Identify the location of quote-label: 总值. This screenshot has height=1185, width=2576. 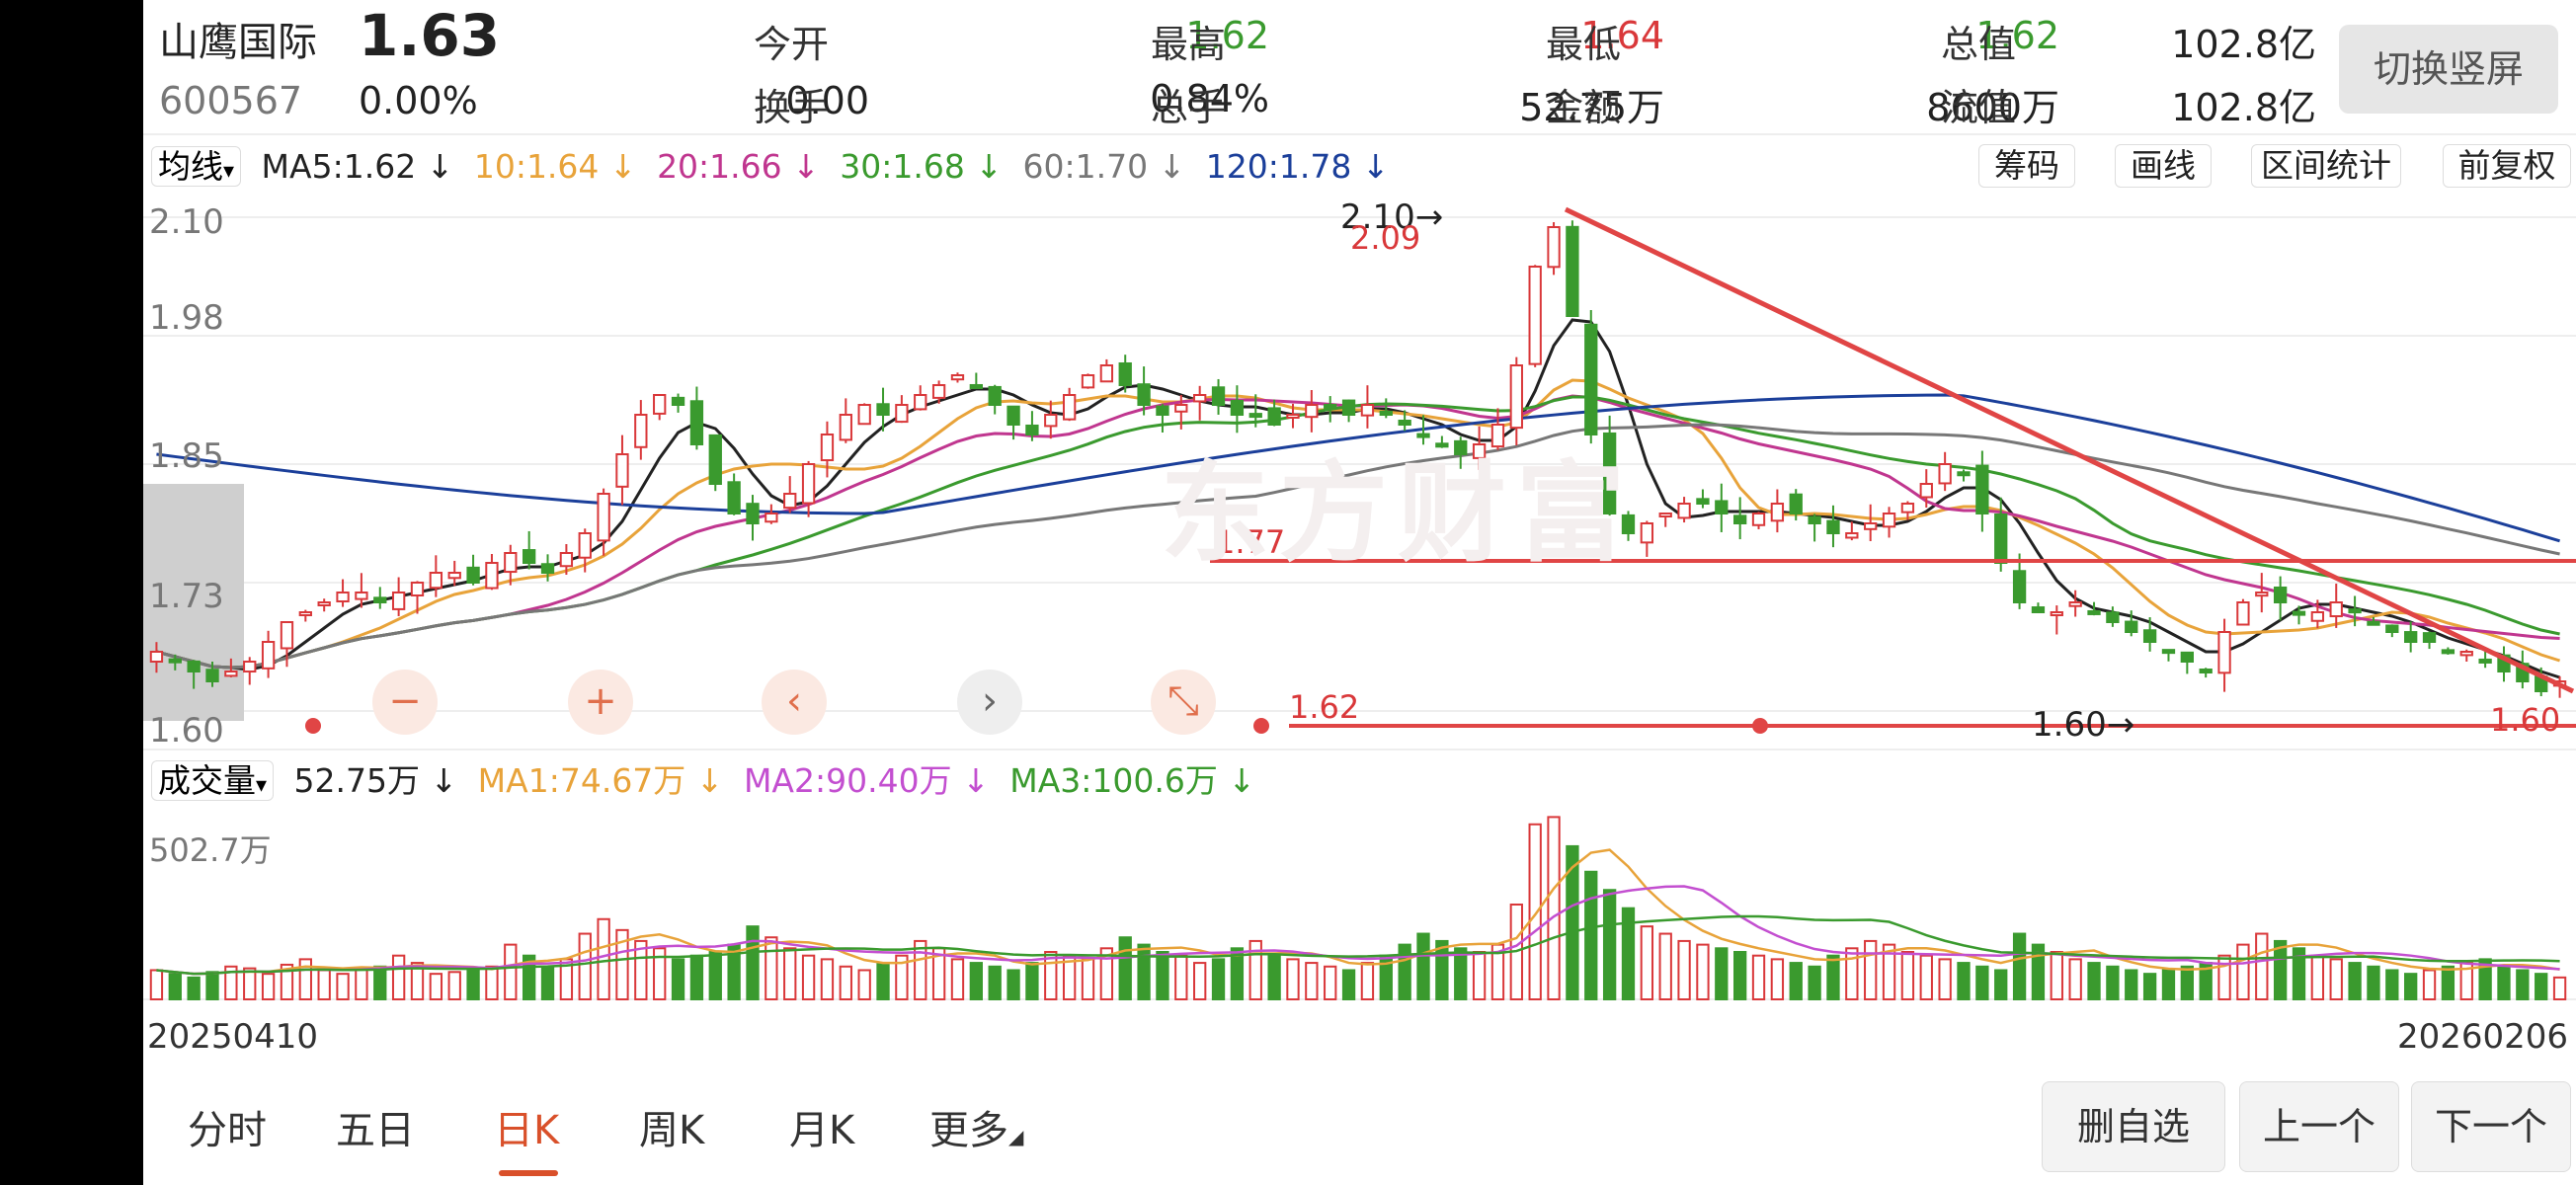
(1979, 45).